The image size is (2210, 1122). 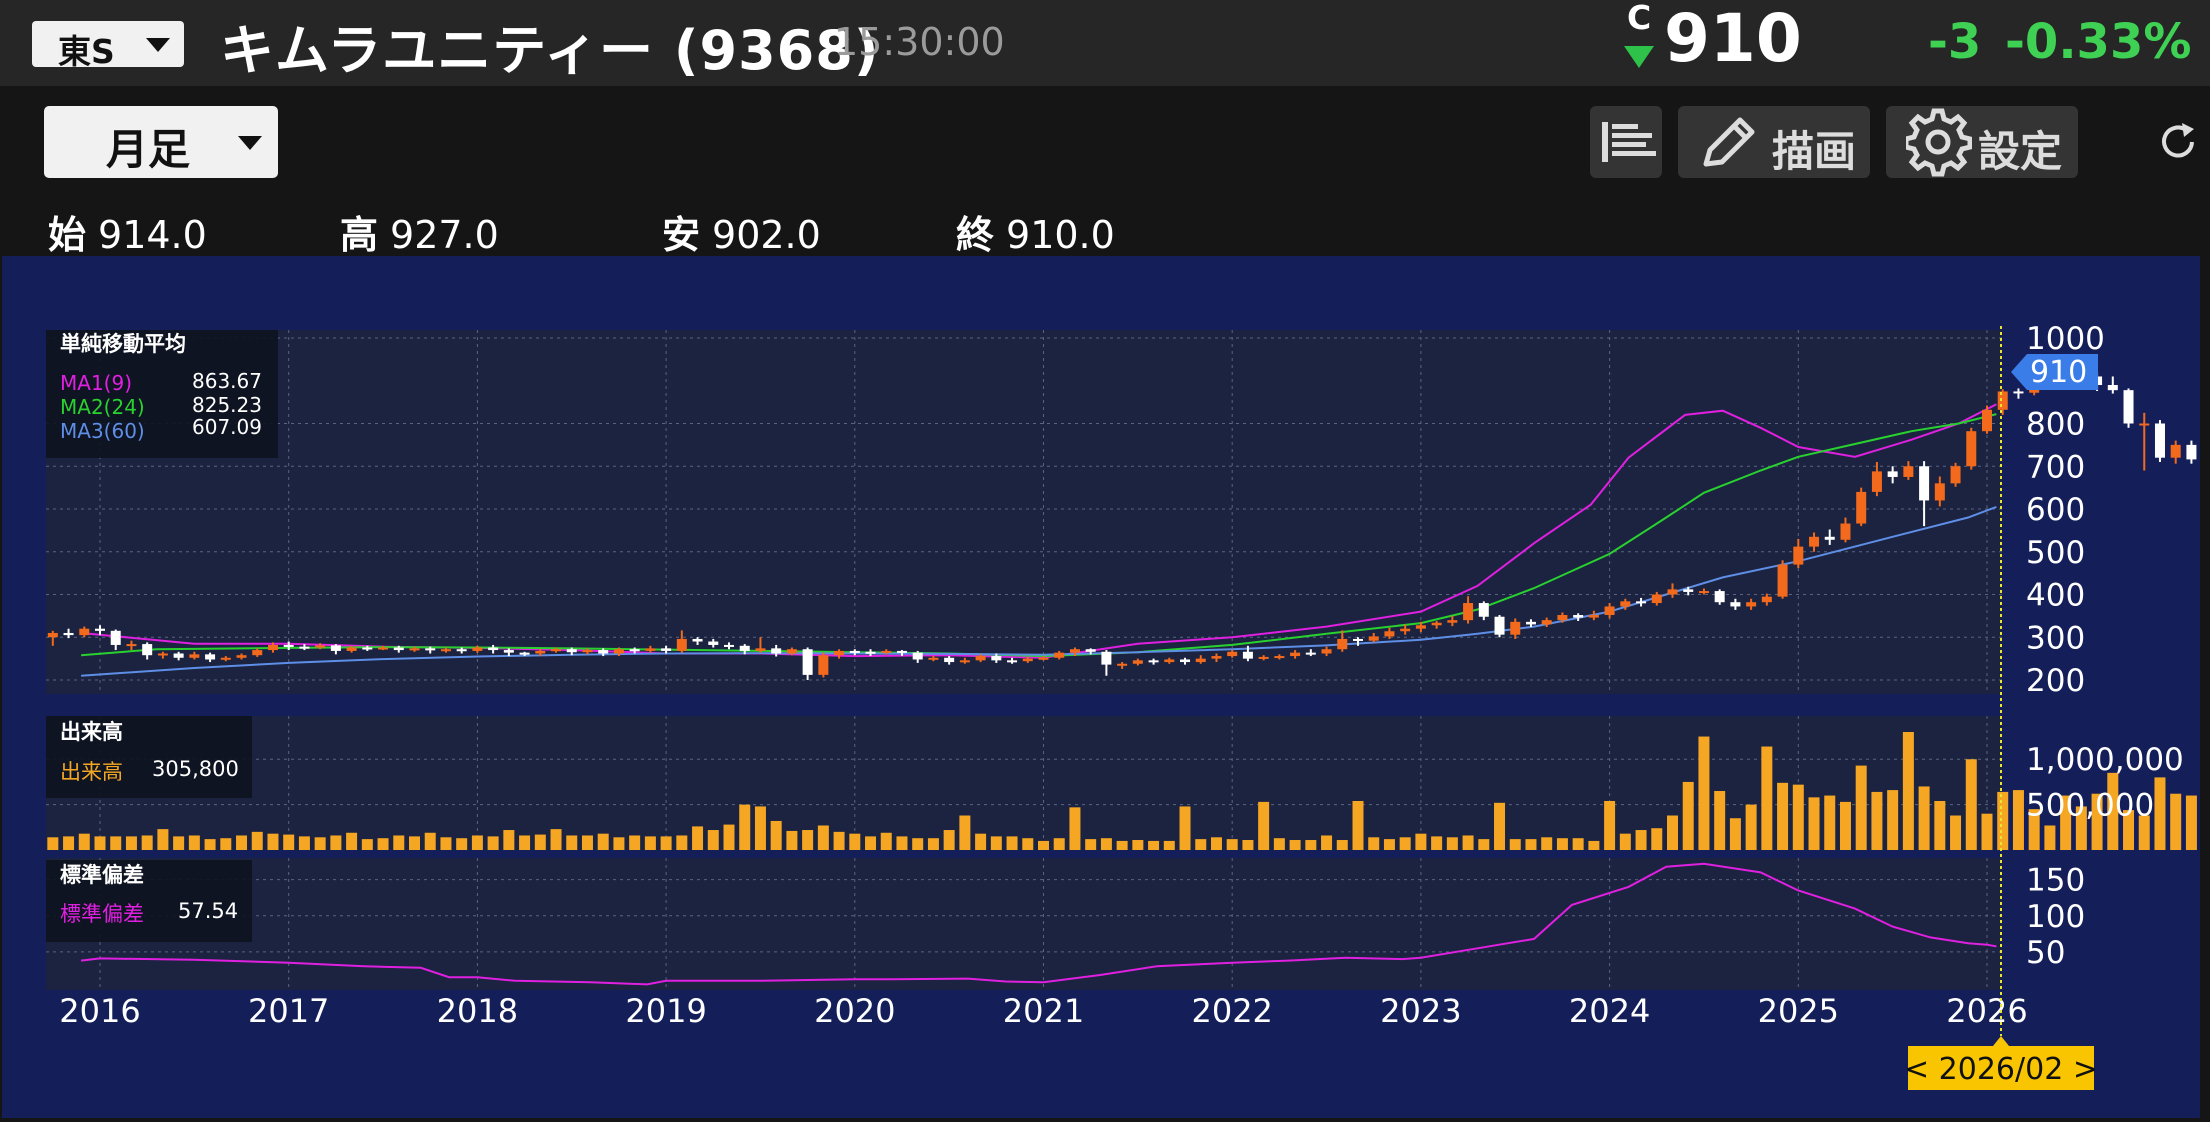 What do you see at coordinates (2055, 638) in the screenshot?
I see `price-tick-label: 300` at bounding box center [2055, 638].